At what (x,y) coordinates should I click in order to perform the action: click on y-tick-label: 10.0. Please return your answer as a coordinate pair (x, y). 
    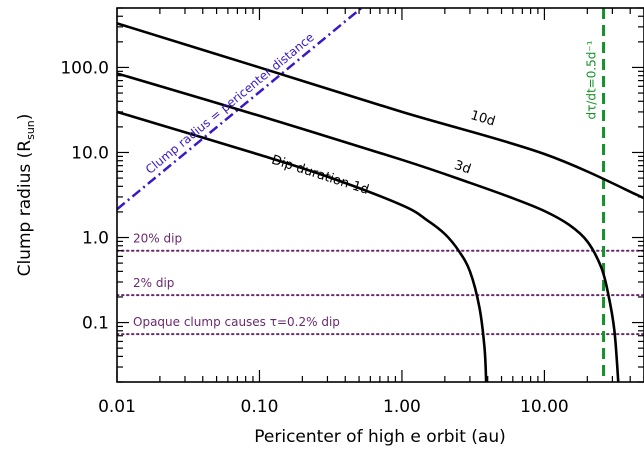
    Looking at the image, I should click on (90, 153).